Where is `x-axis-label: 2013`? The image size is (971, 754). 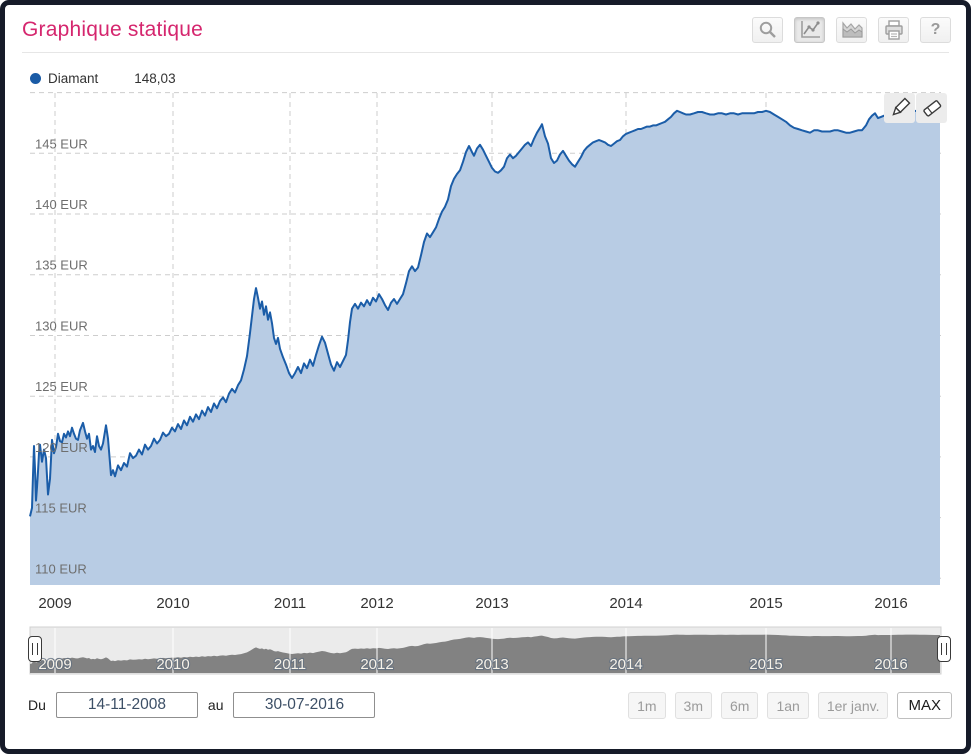
x-axis-label: 2013 is located at coordinates (491, 603).